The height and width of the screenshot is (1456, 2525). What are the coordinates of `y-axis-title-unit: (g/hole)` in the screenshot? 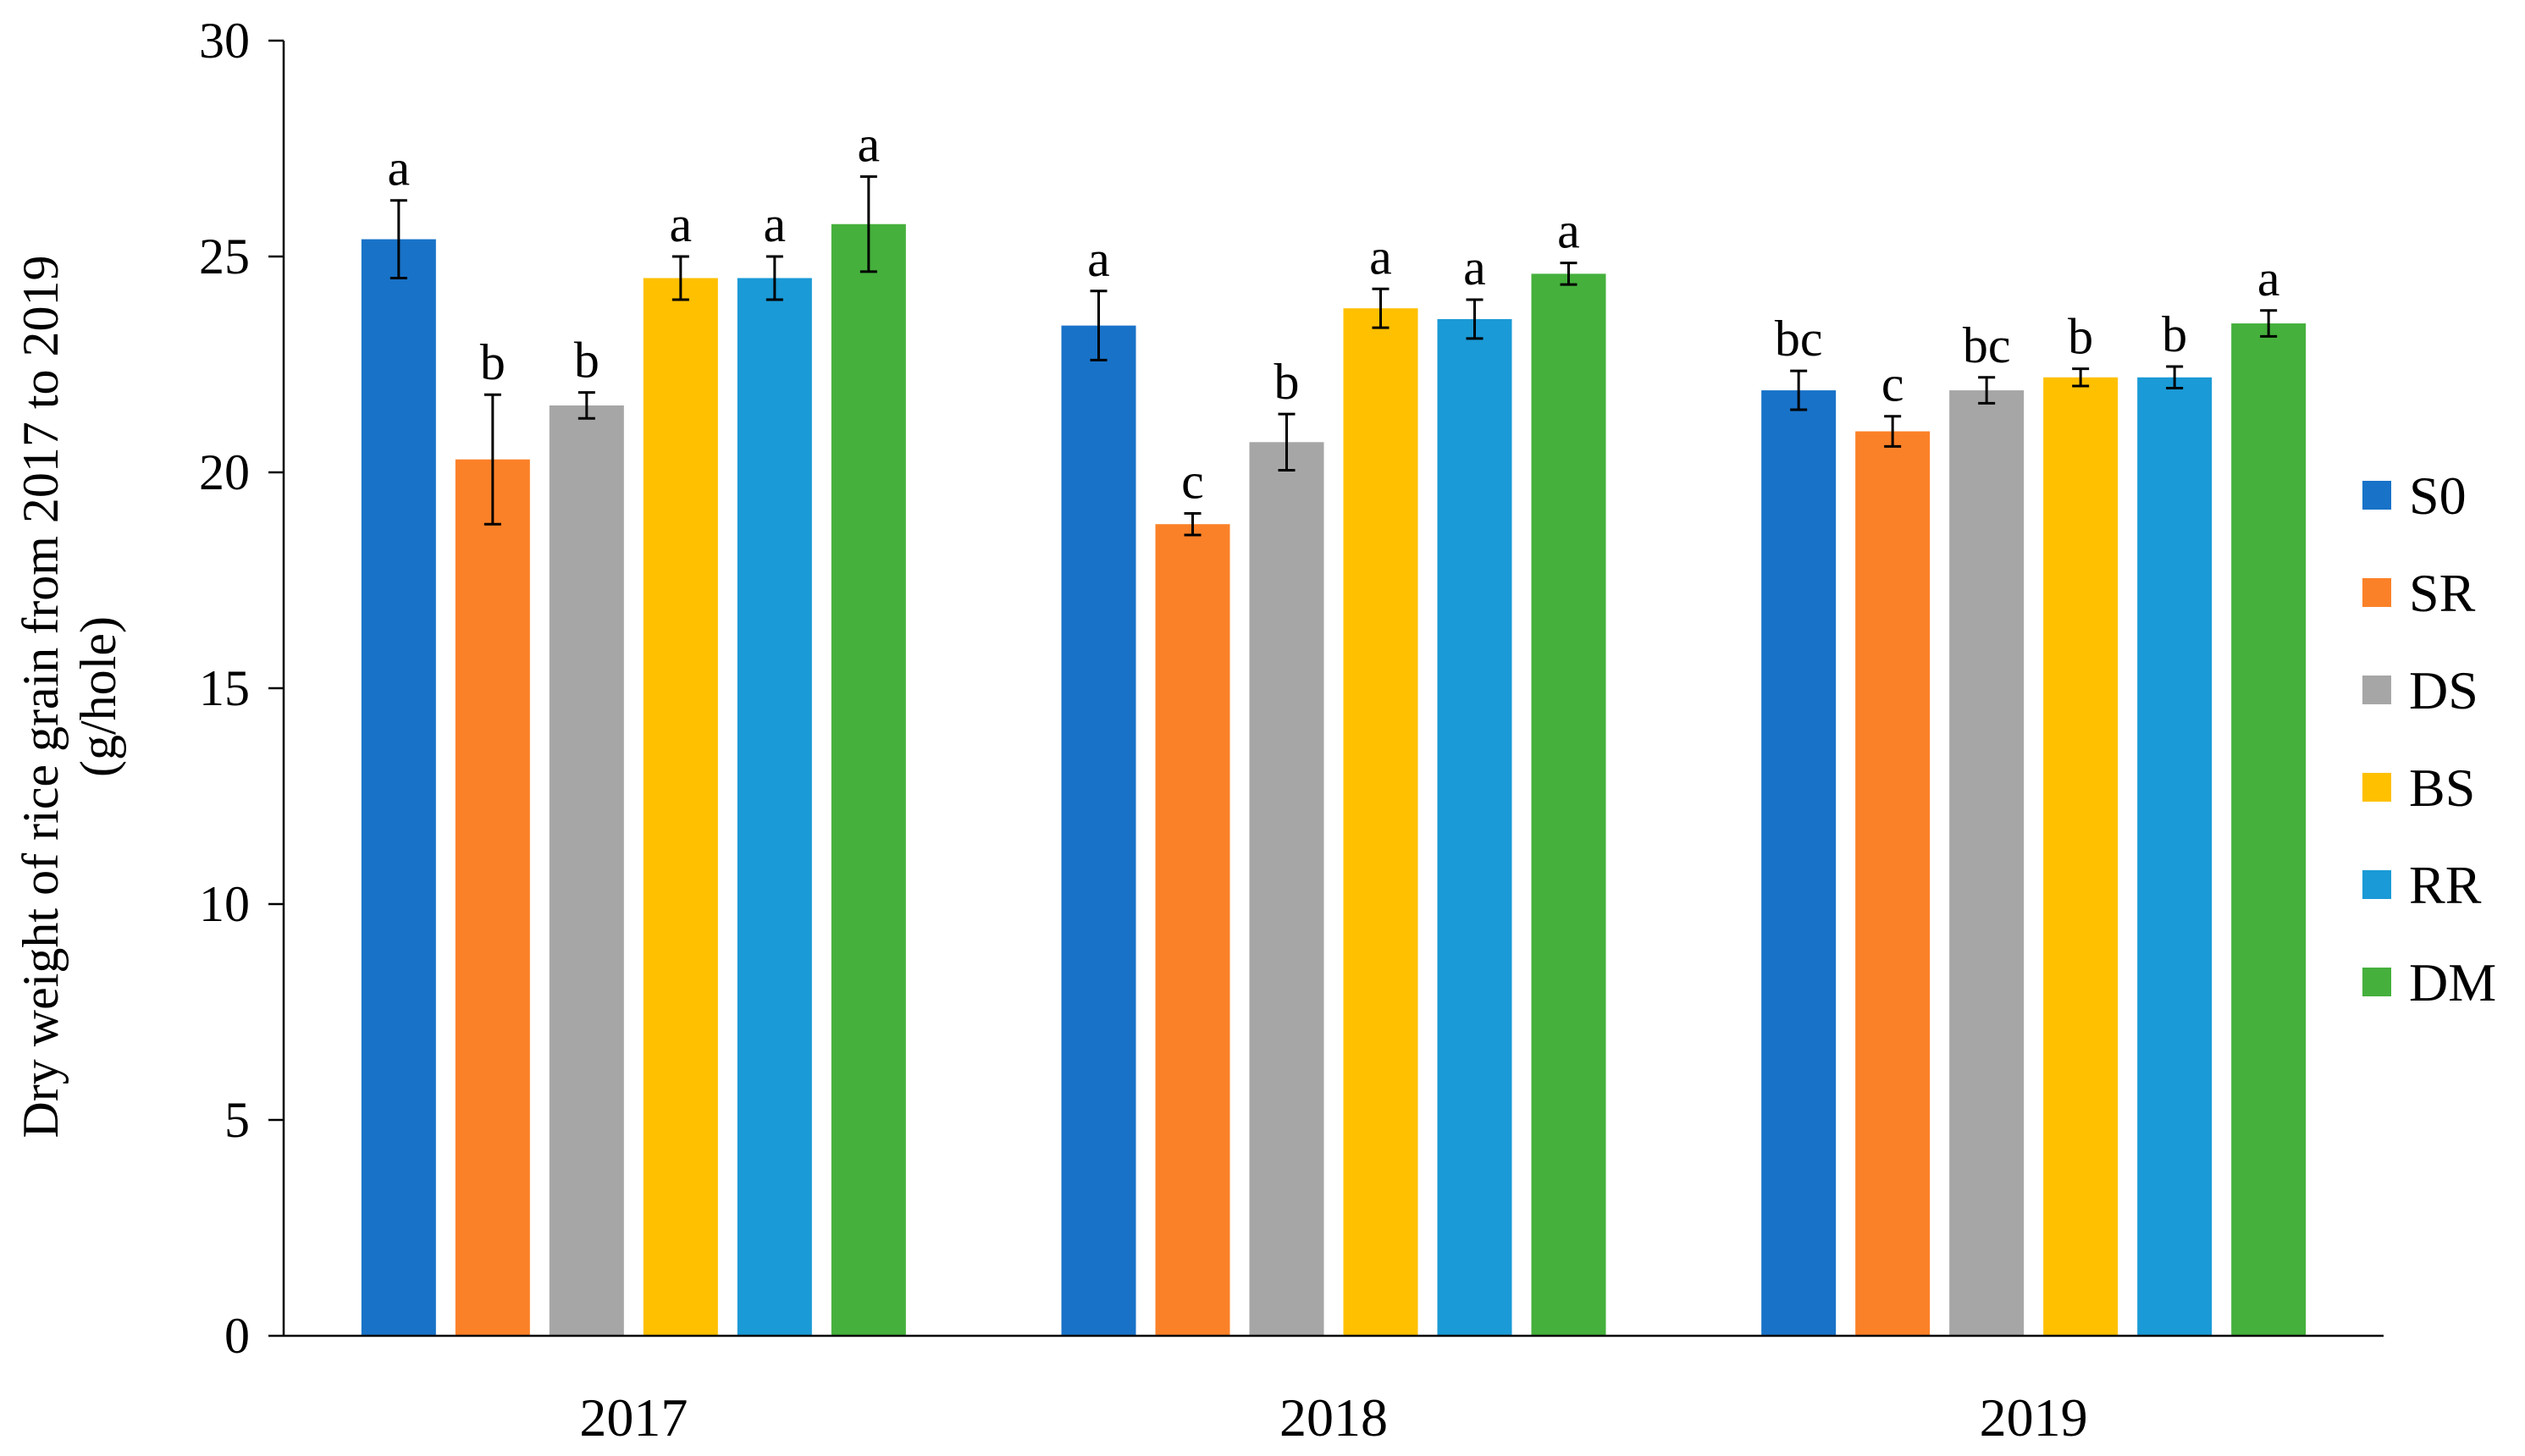 It's located at (98, 696).